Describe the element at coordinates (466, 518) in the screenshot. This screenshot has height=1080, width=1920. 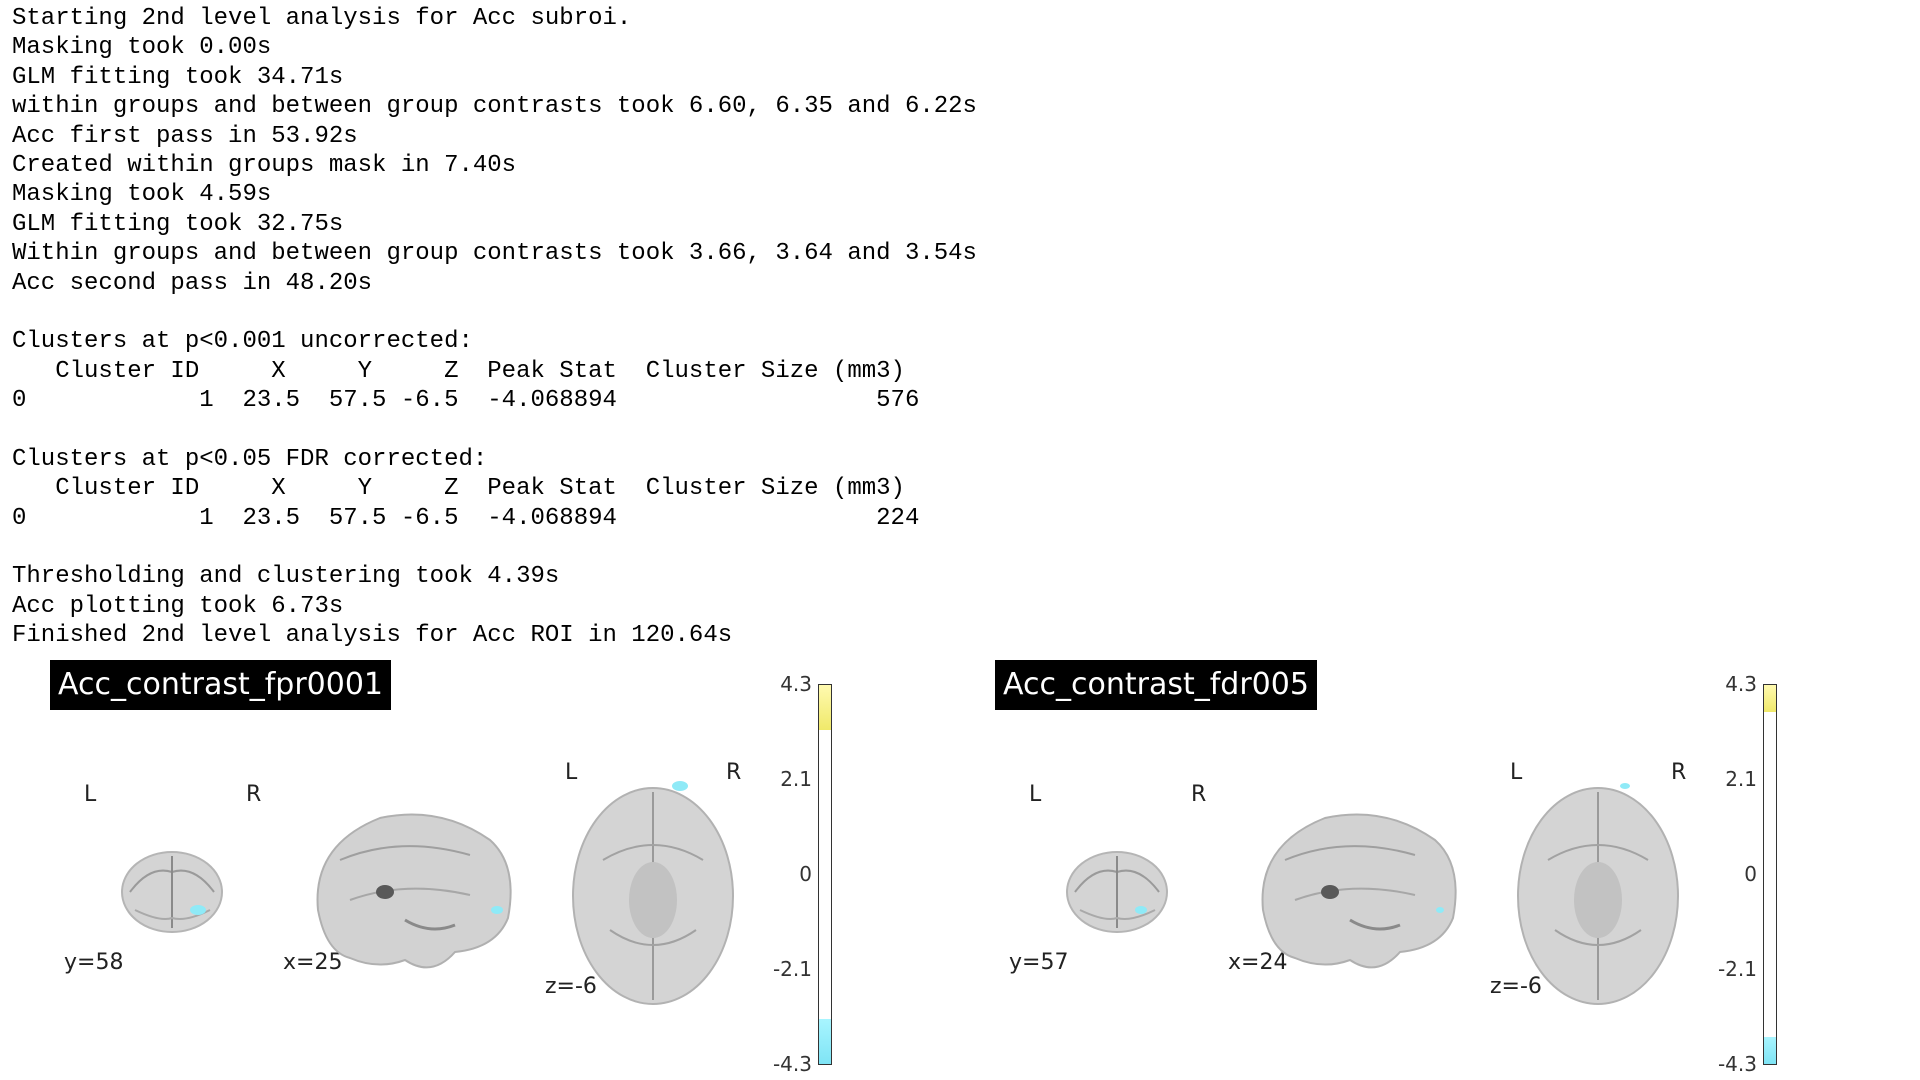
I see `console-line: 0 1 23.5 57.5 -6.5 -4.068894 224` at that location.